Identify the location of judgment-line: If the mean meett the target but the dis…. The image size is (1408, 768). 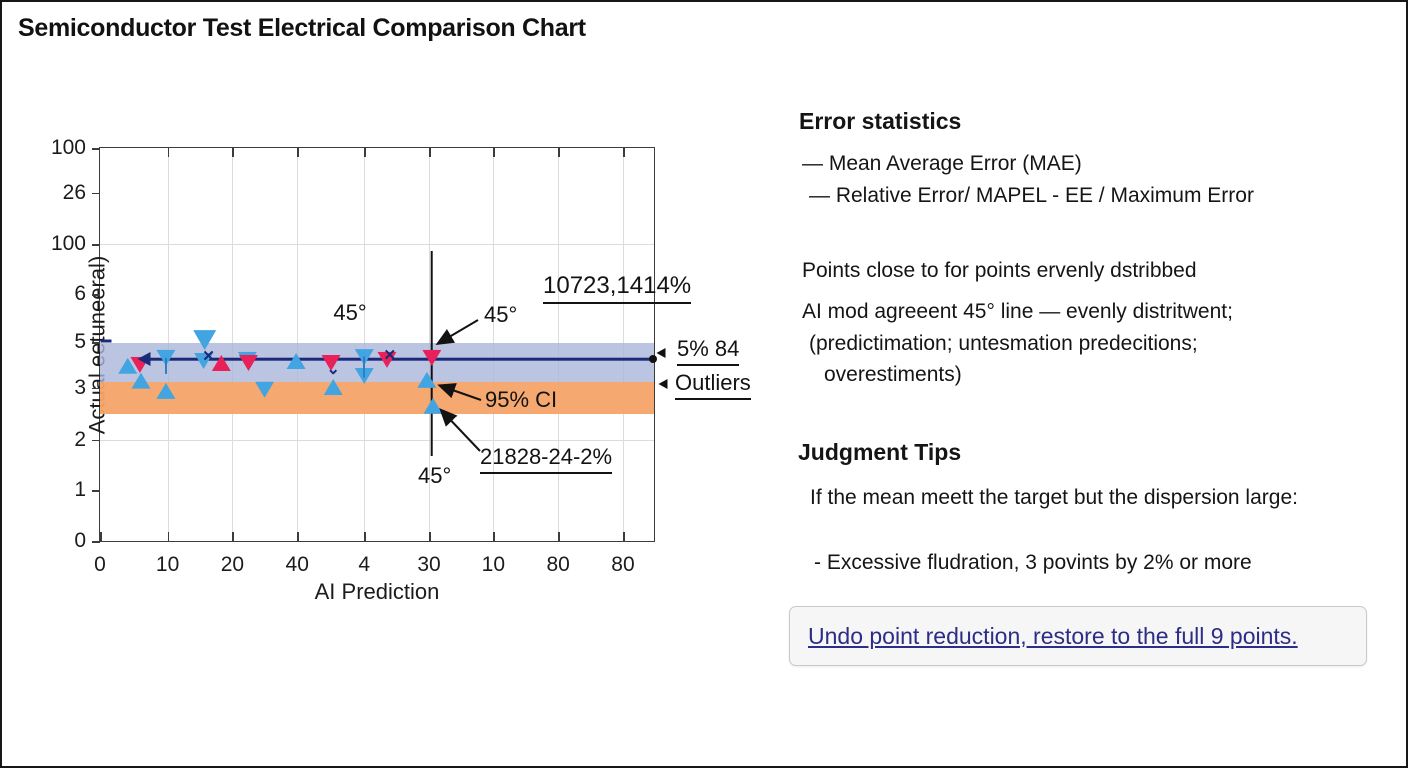
(1054, 497).